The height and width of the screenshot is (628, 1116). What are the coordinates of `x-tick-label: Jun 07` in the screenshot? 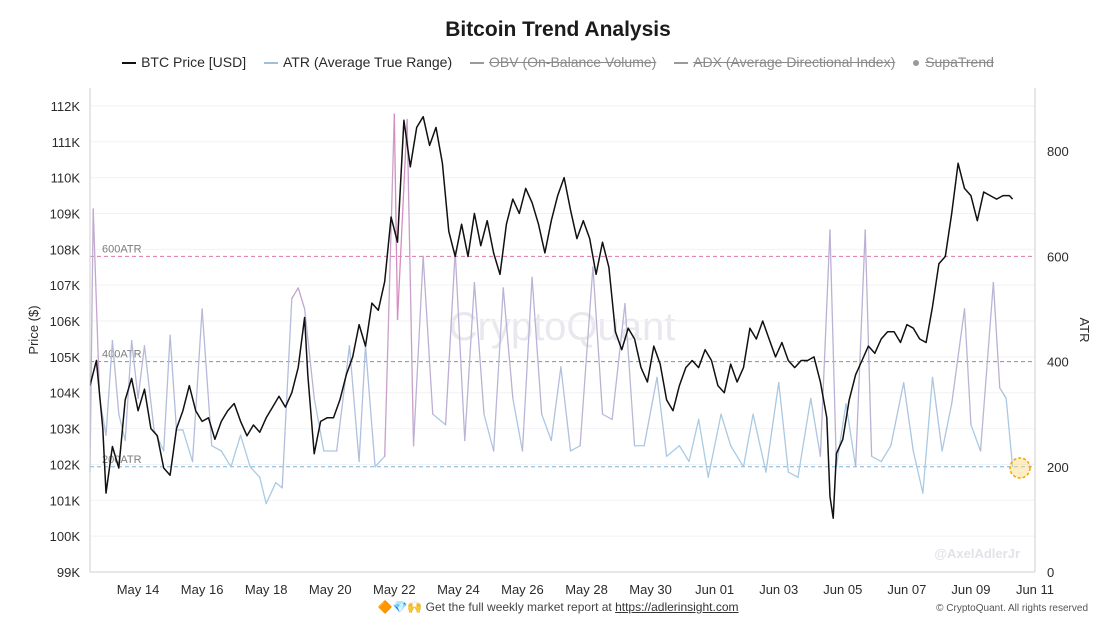 It's located at (906, 589).